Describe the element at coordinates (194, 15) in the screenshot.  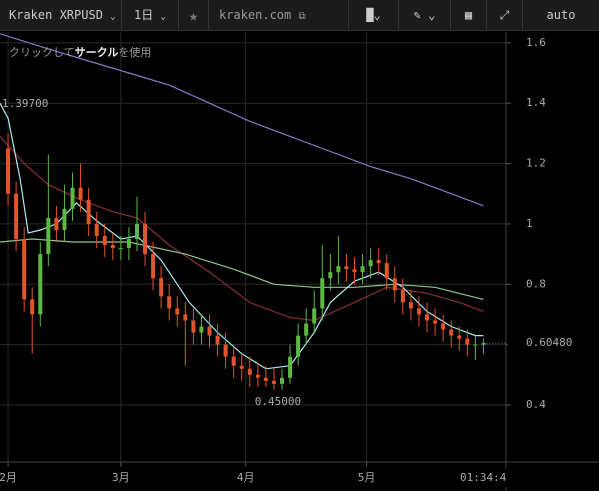
I see `star-button: ★` at that location.